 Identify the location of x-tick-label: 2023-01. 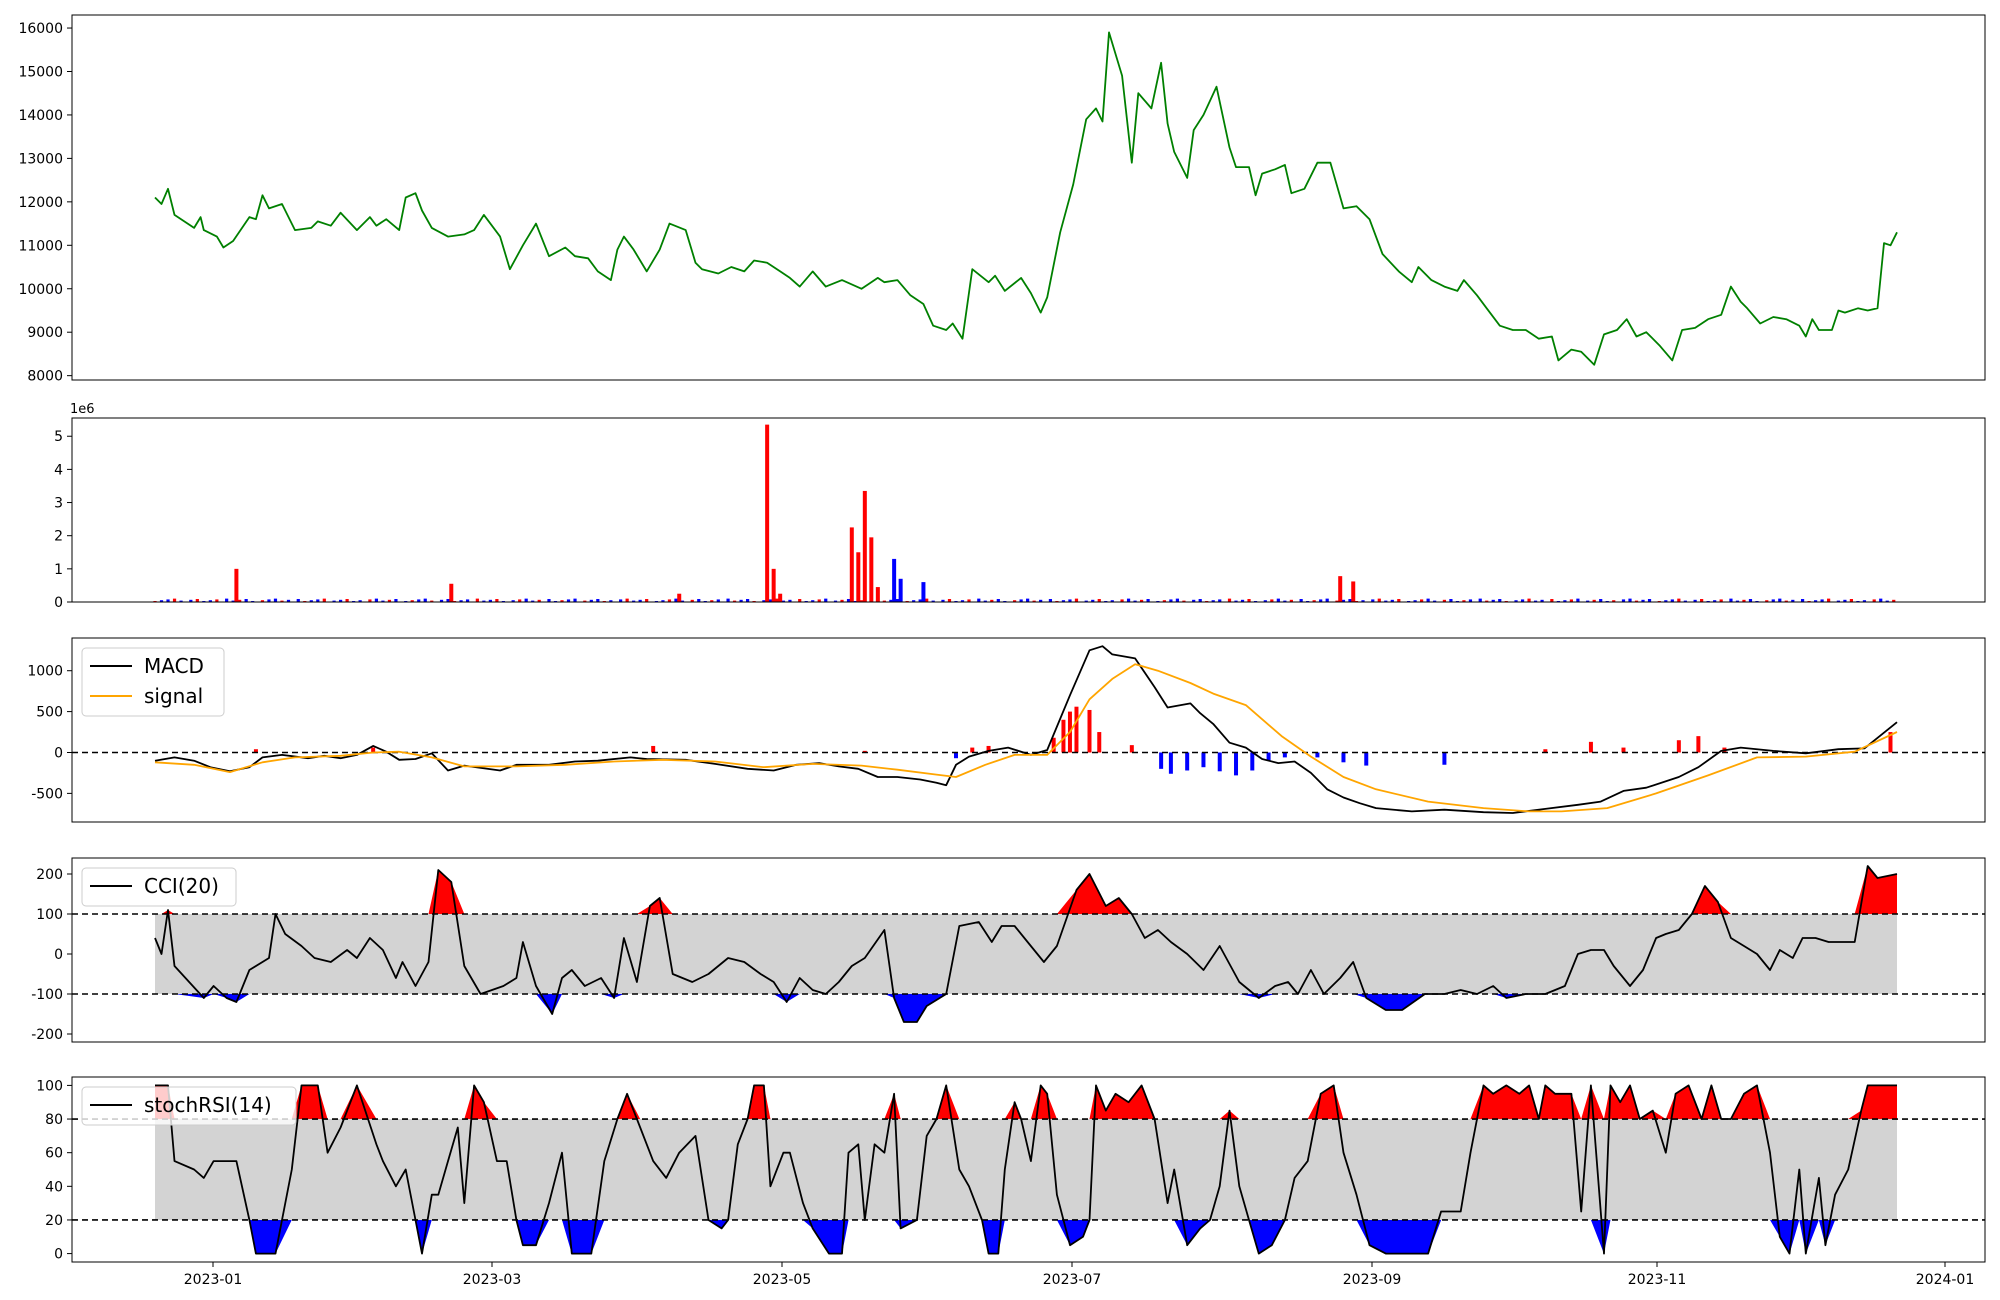
(213, 1280).